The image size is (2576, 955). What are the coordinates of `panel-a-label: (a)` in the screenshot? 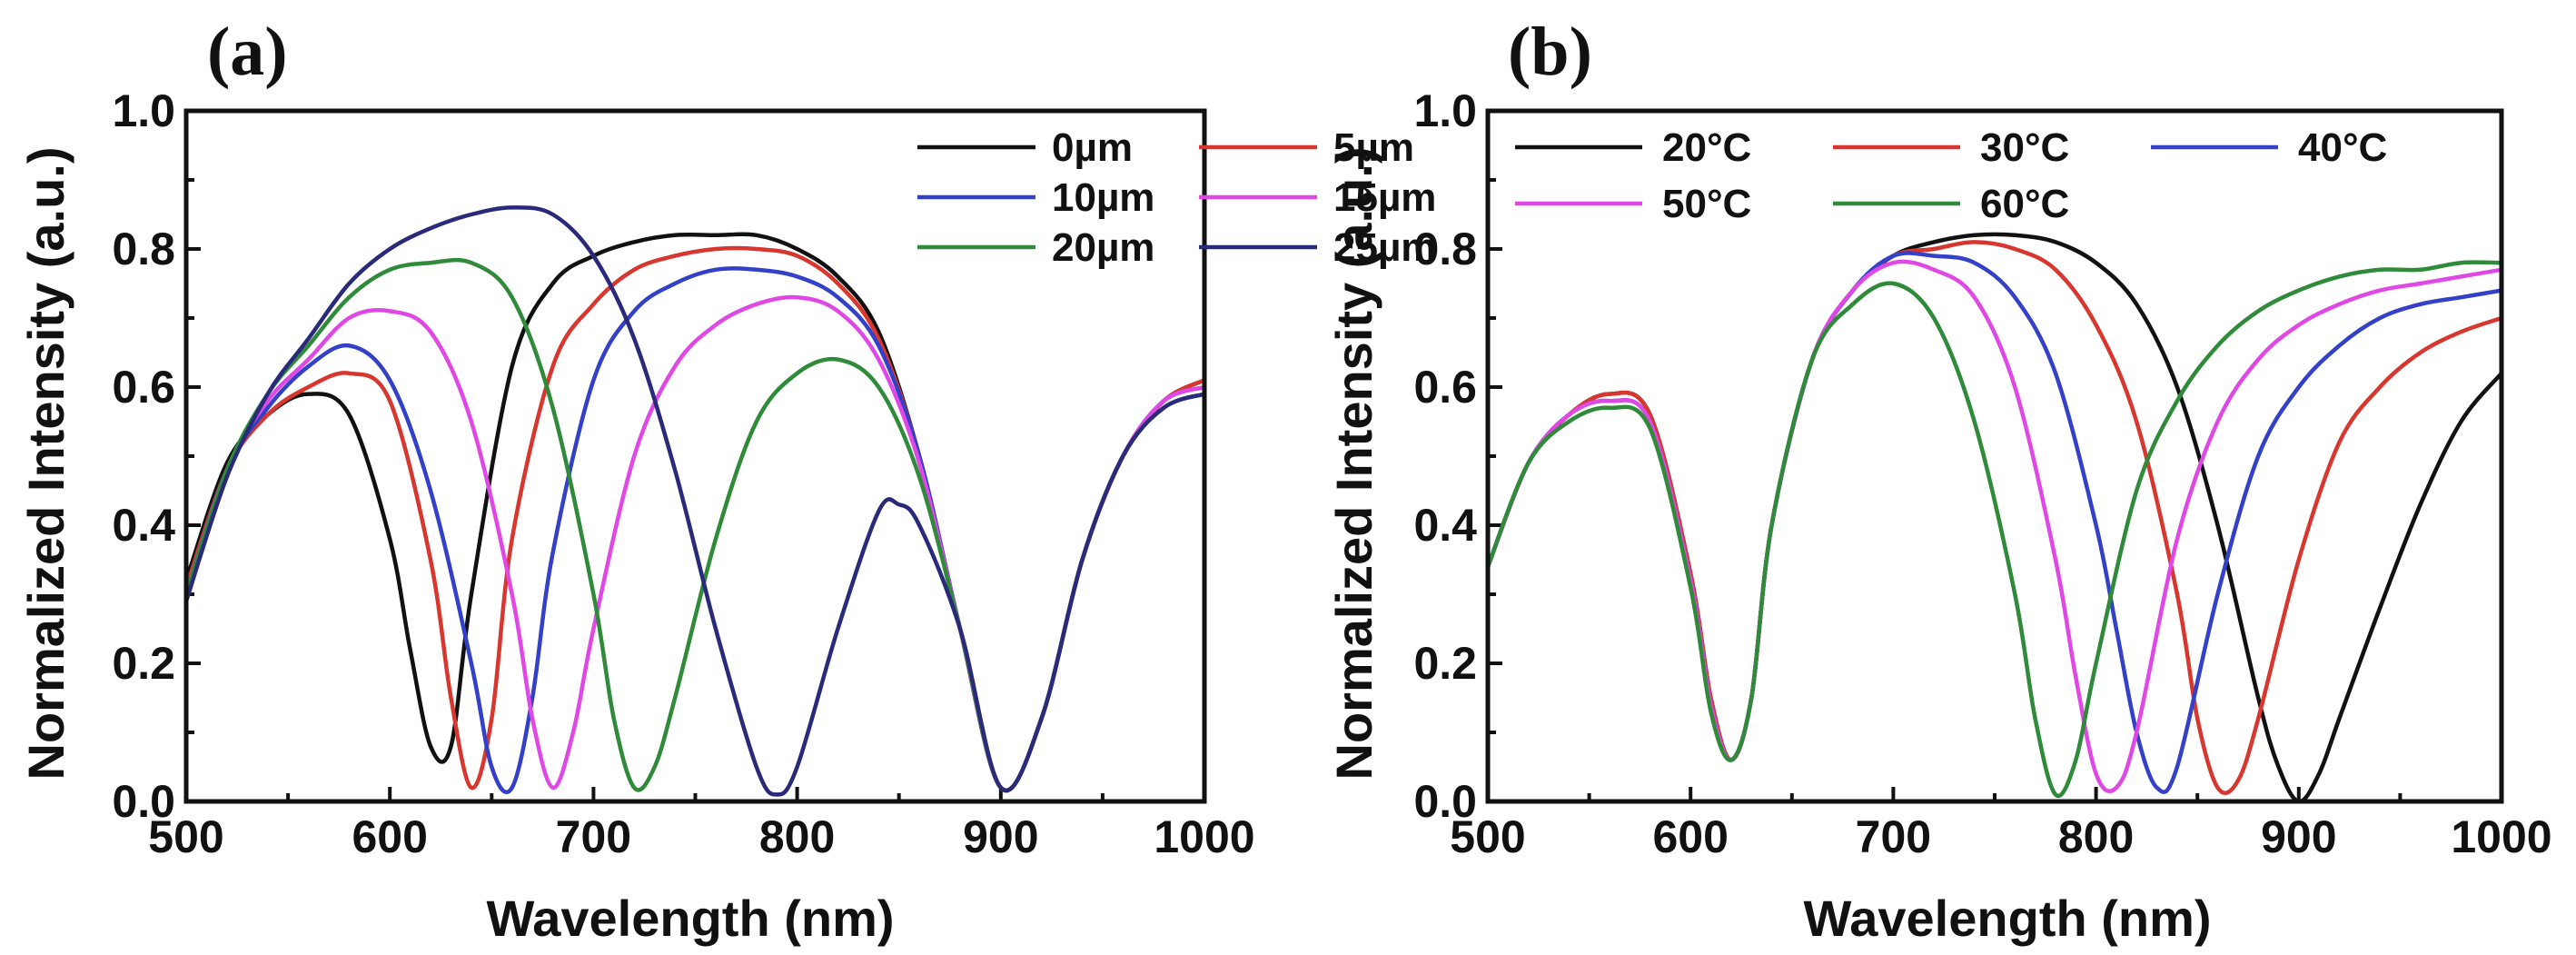 It's located at (247, 52).